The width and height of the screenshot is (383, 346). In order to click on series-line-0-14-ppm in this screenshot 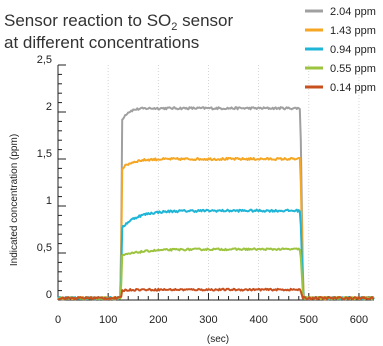, I will do `click(216, 294)`.